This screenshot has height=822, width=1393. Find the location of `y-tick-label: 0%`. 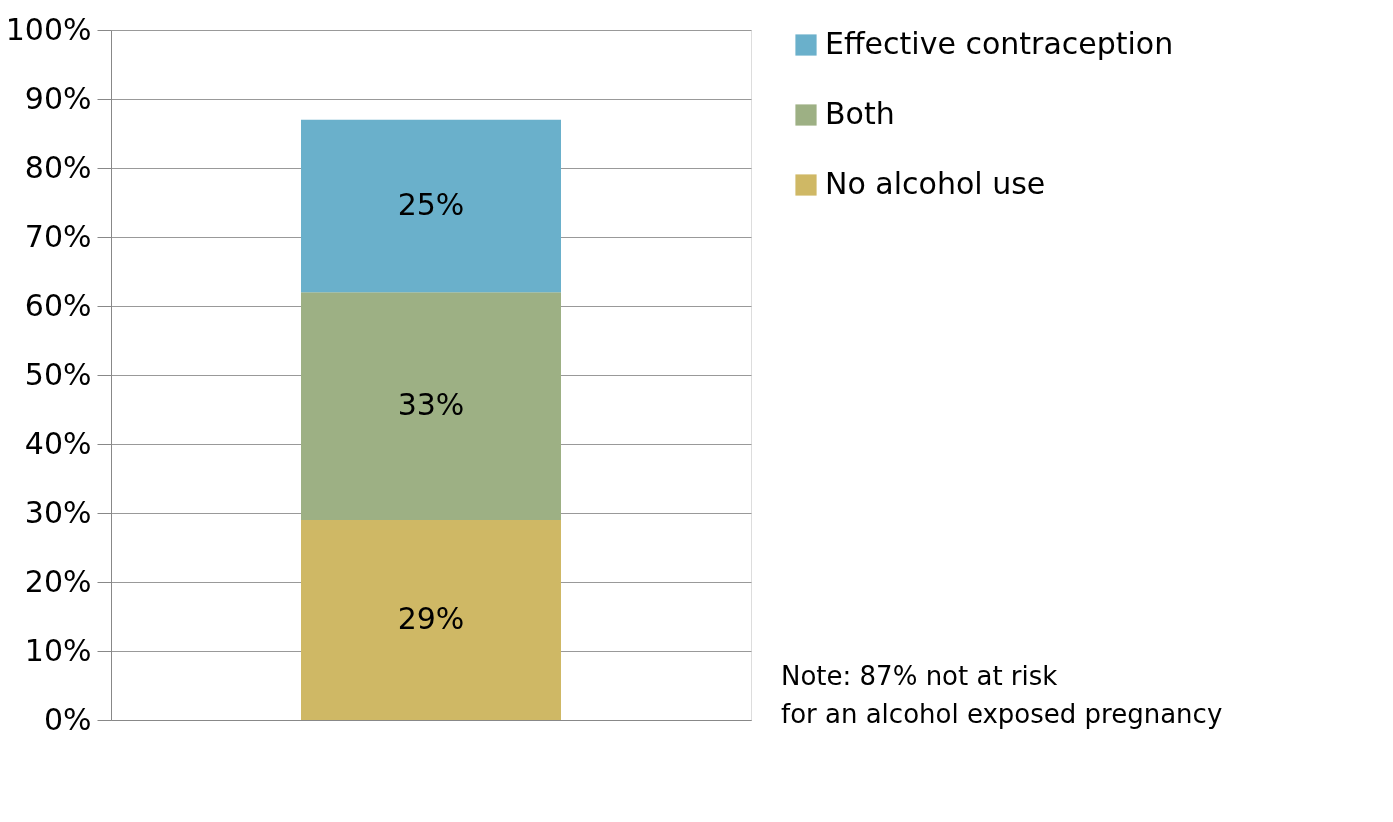

y-tick-label: 0% is located at coordinates (67, 719).